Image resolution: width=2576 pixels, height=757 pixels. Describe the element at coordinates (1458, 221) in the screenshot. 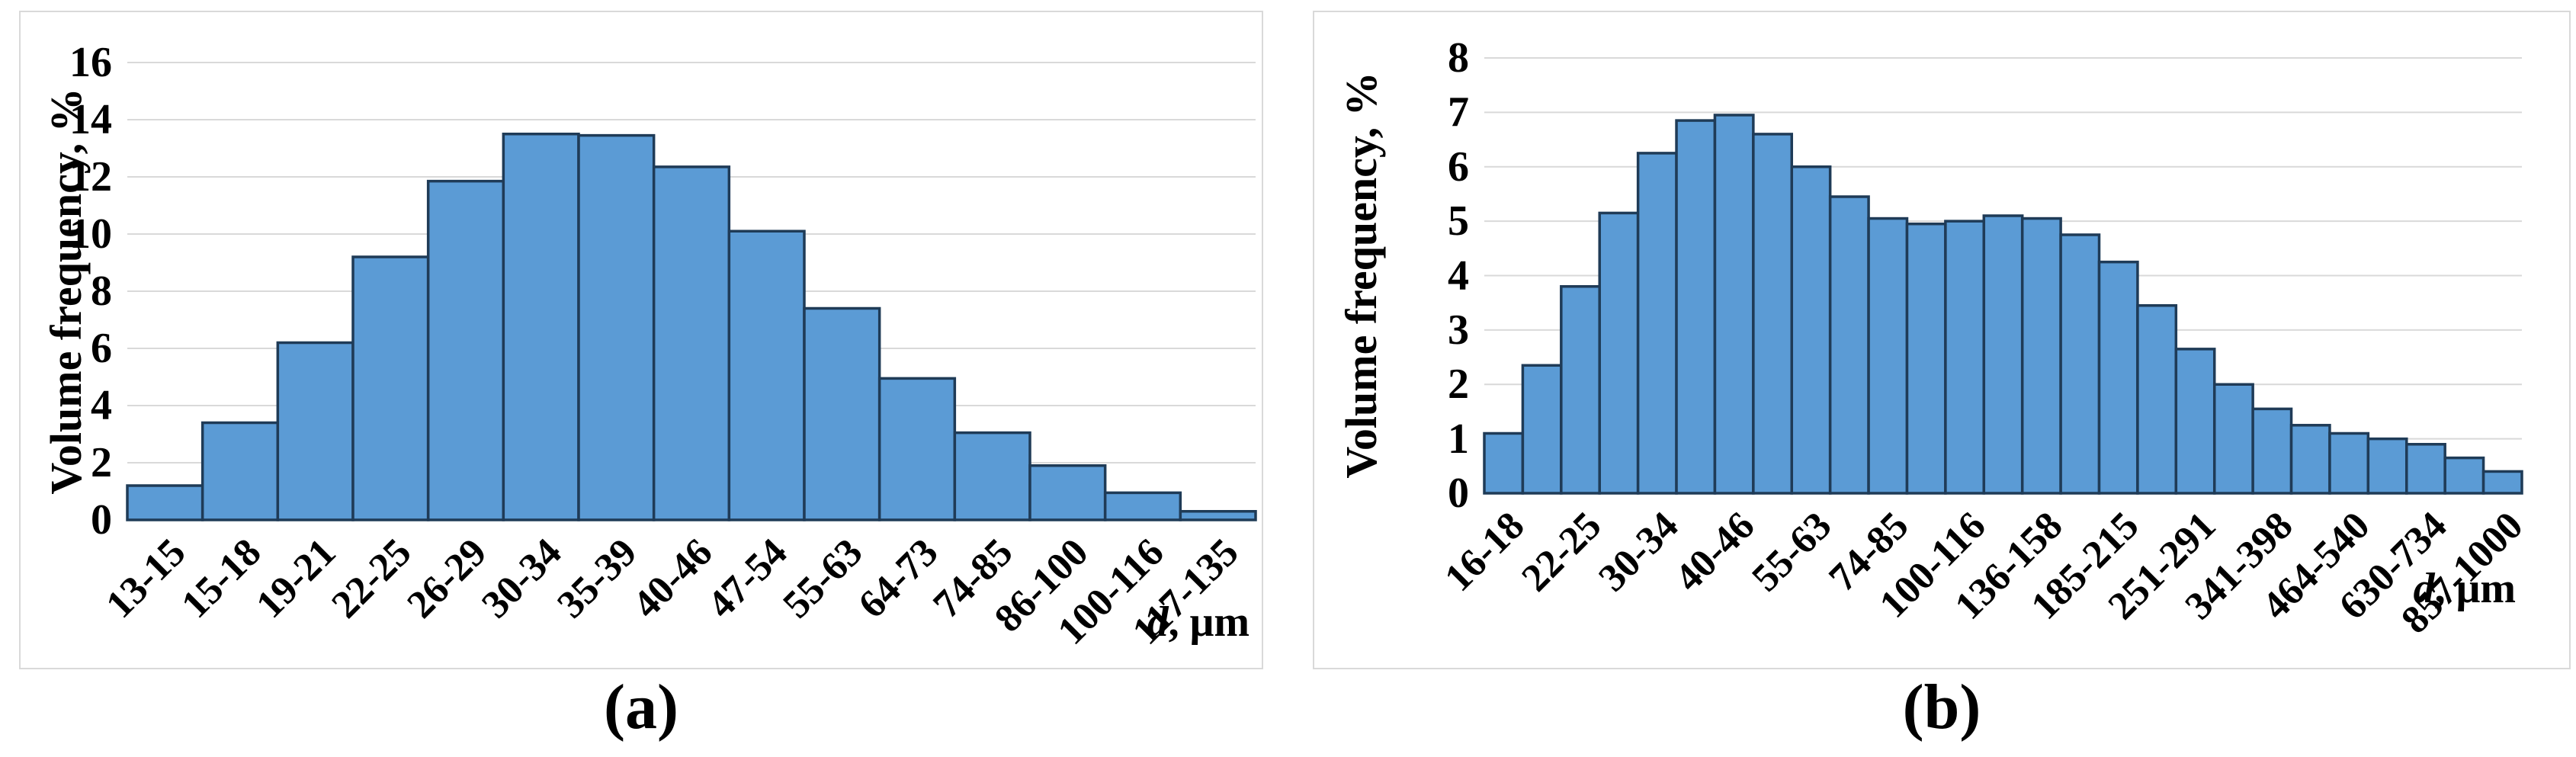

I see `y-tick-label: 5` at that location.